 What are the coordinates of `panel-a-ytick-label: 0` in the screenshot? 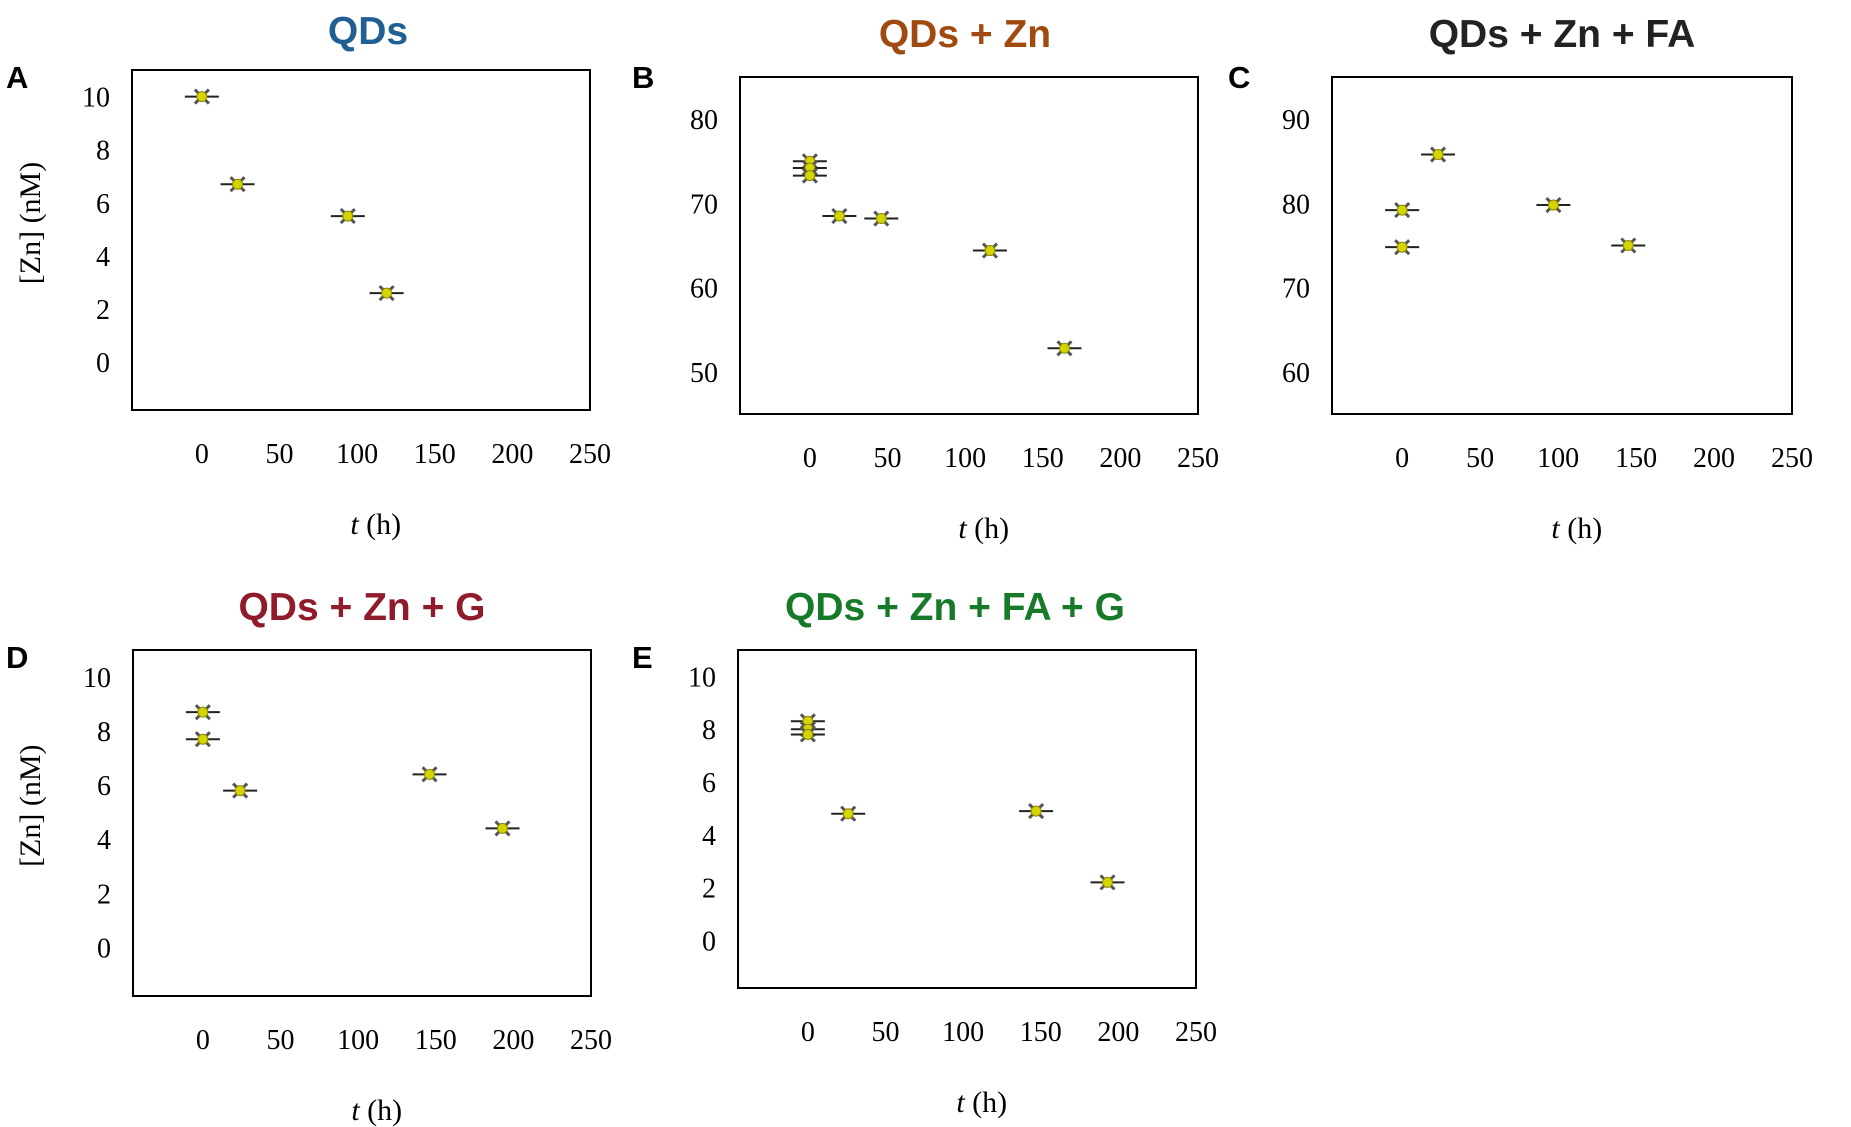 It's located at (103, 363).